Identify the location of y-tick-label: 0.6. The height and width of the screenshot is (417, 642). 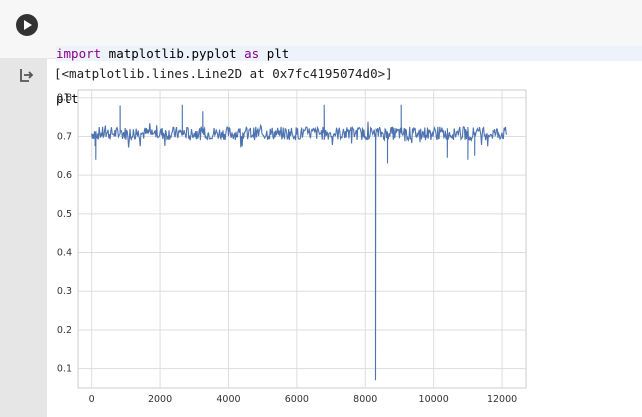
(64, 175).